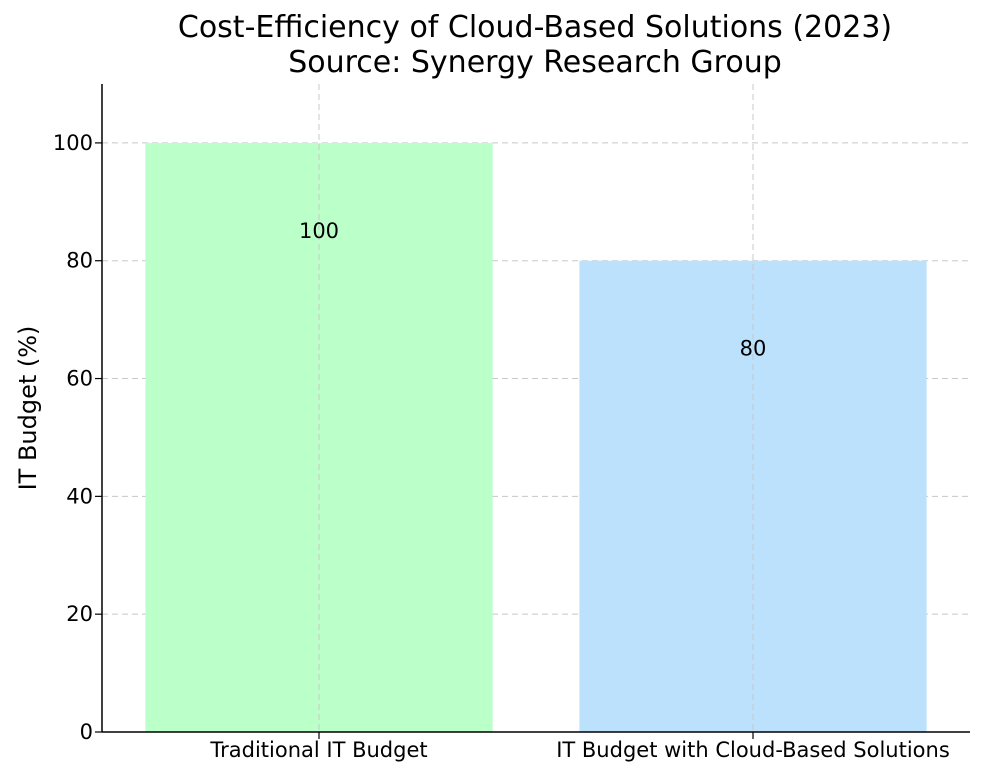 The width and height of the screenshot is (984, 774). What do you see at coordinates (319, 231) in the screenshot?
I see `value-label: 100` at bounding box center [319, 231].